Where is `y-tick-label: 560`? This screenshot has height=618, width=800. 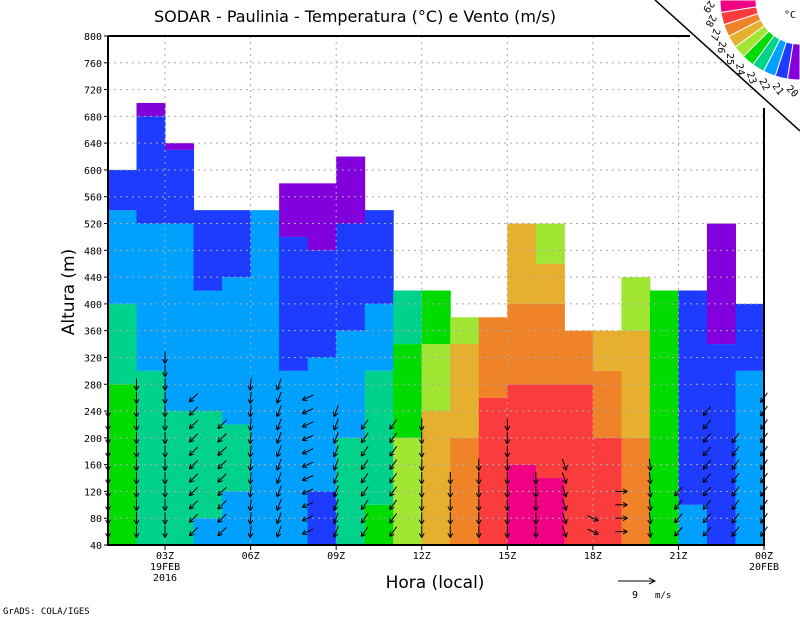 y-tick-label: 560 is located at coordinates (93, 198).